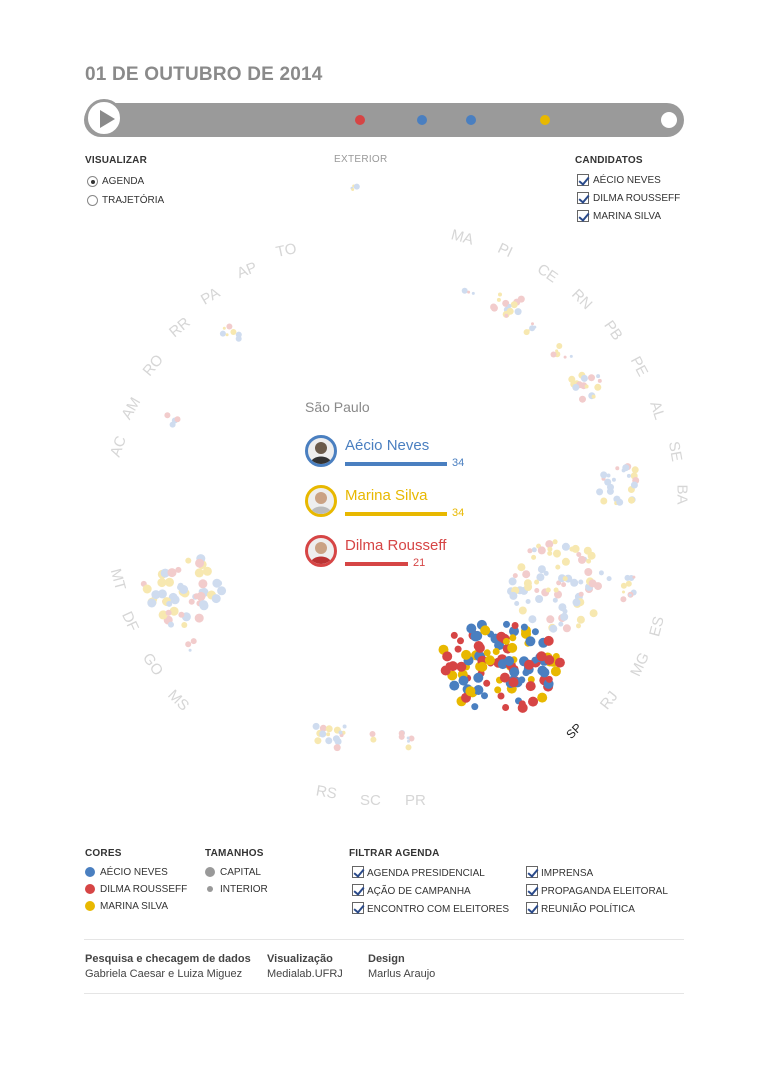 Image resolution: width=777 pixels, height=1074 pixels. Describe the element at coordinates (133, 200) in the screenshot. I see `radio-trajetoria-label: TRAJETÓRIA` at that location.